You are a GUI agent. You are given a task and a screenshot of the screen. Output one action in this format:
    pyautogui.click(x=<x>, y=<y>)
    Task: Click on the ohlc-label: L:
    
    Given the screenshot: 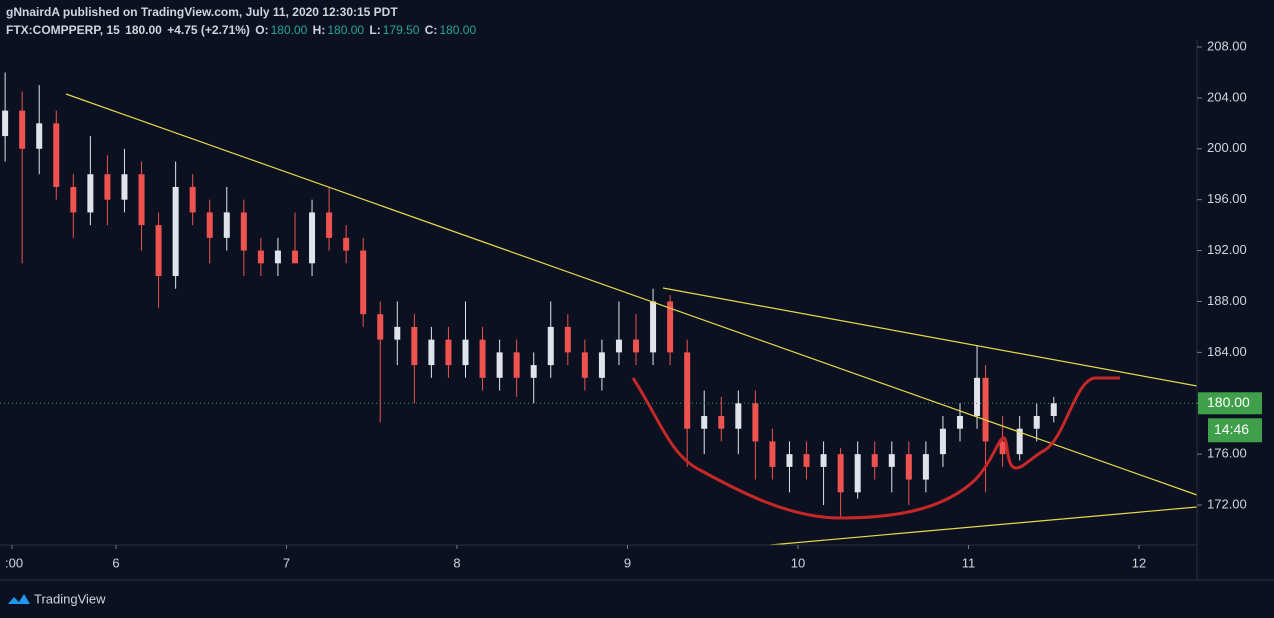 What is the action you would take?
    pyautogui.click(x=375, y=30)
    